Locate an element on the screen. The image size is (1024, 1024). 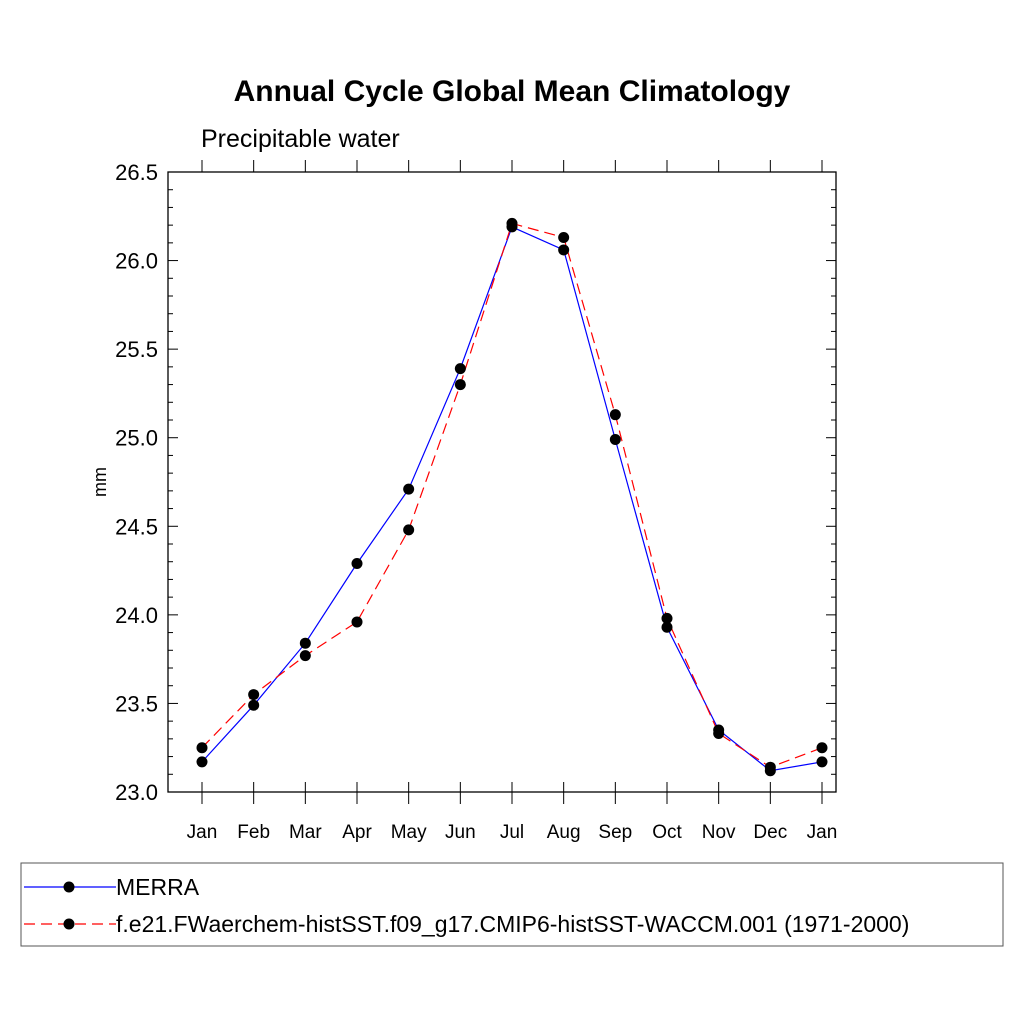
legend-label-1: MERRA is located at coordinates (158, 887).